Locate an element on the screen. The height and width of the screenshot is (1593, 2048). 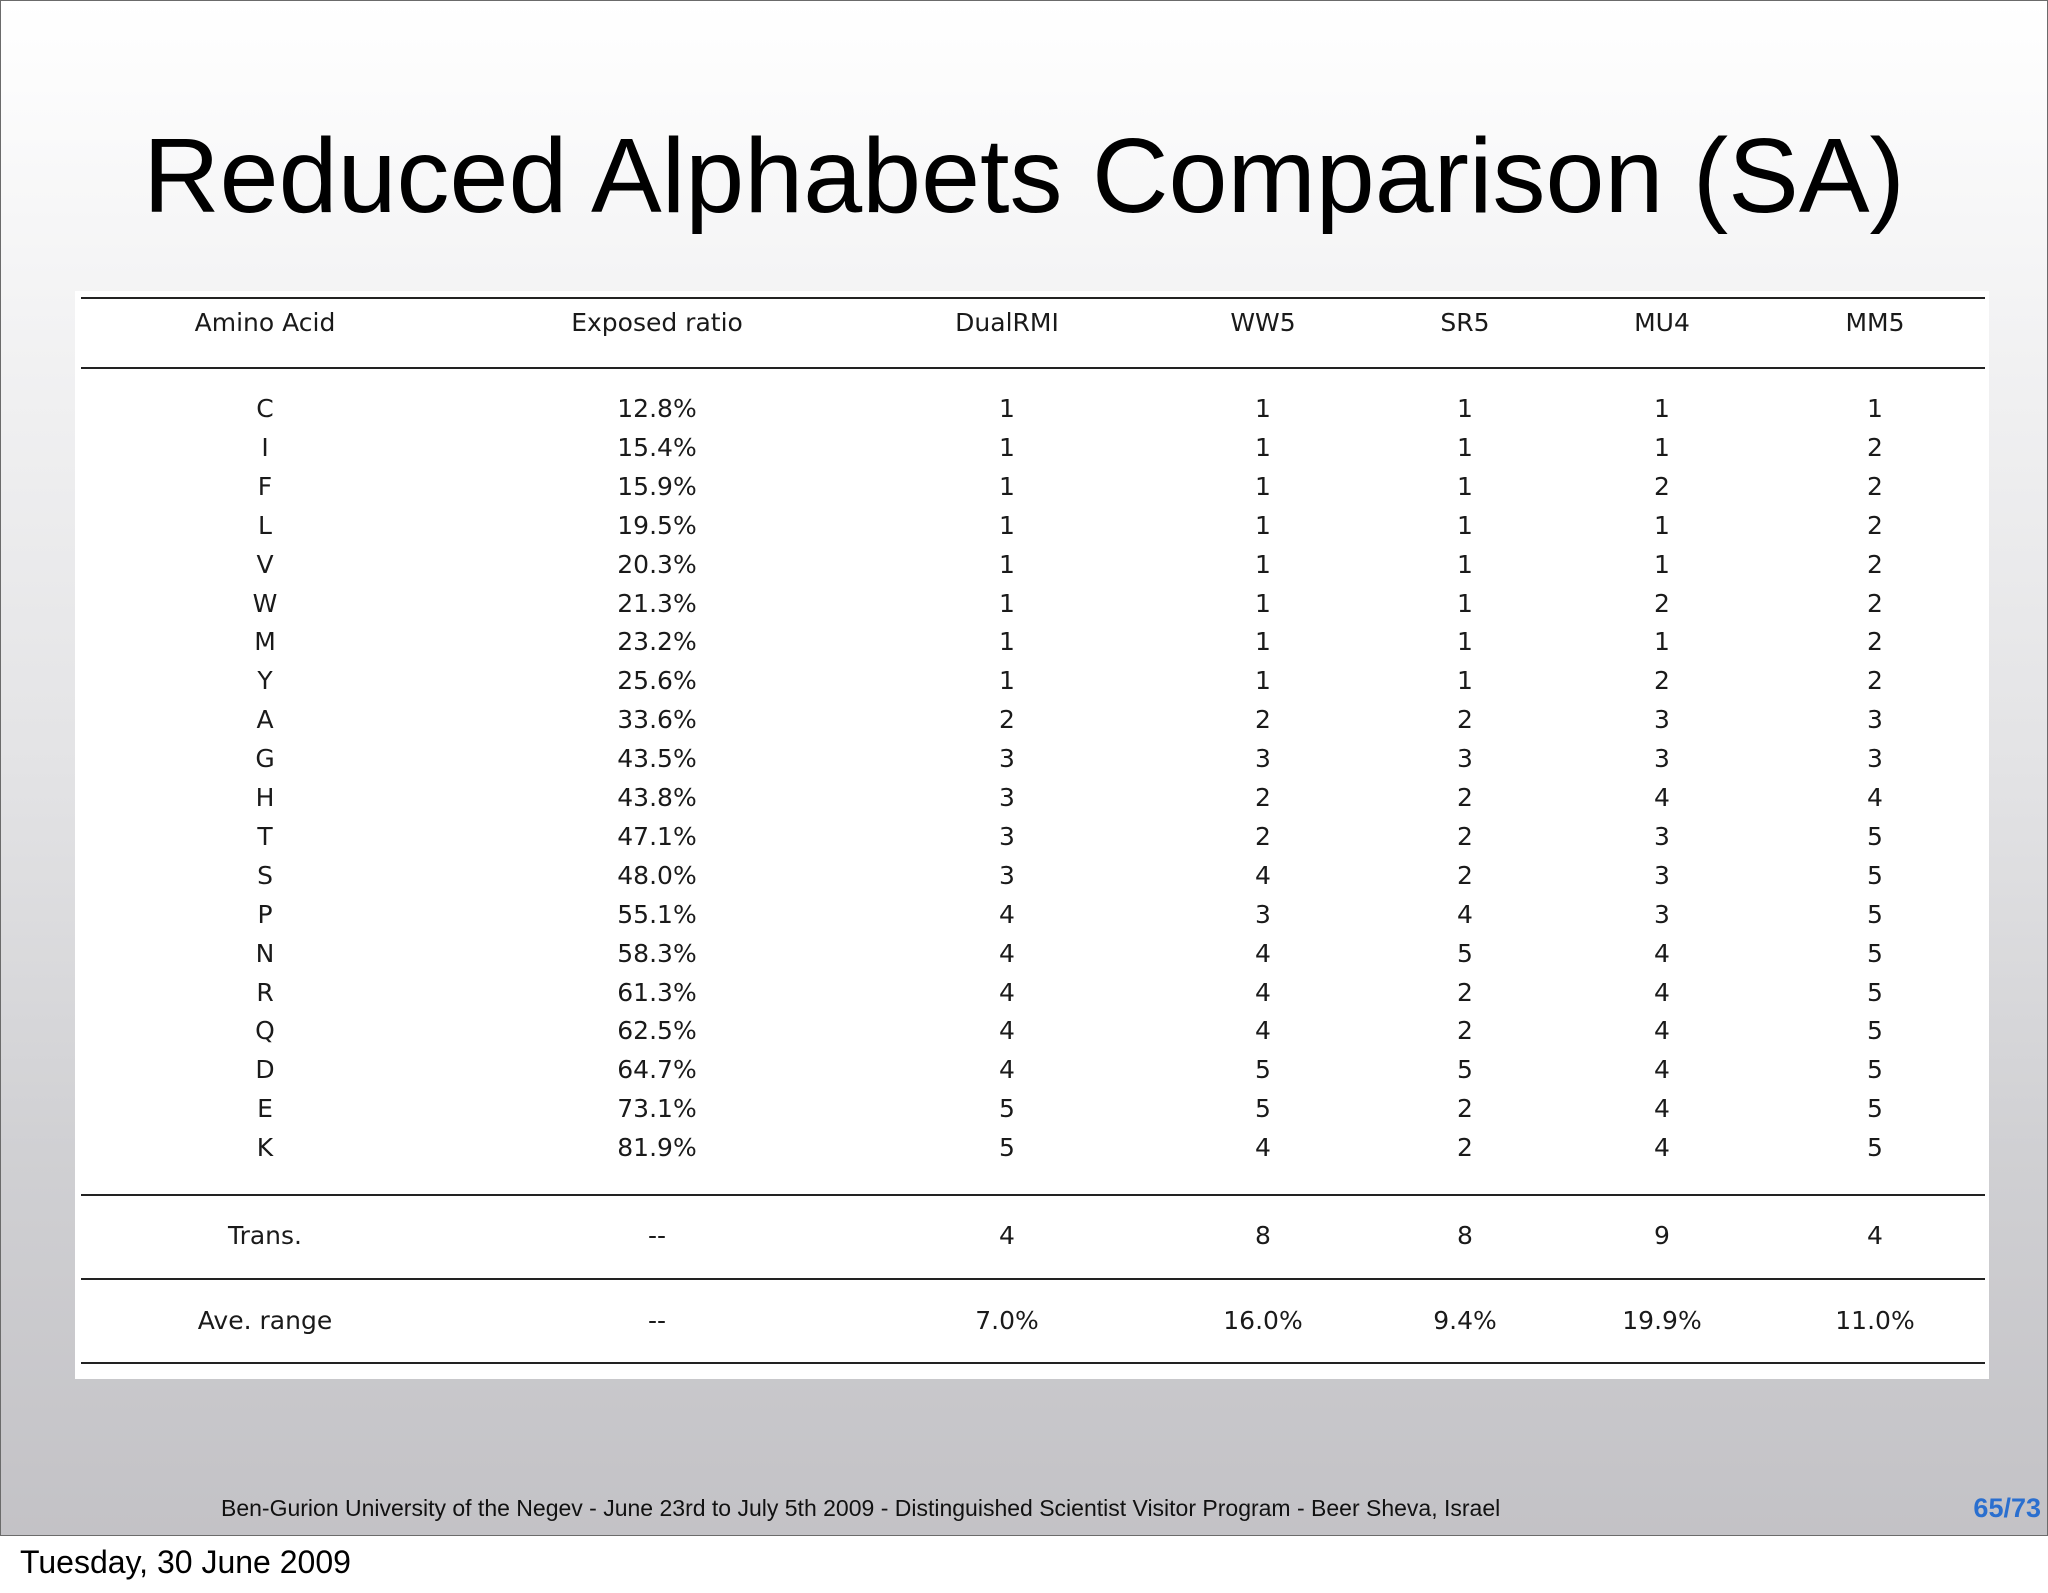
summary-cell-ww5: 8 is located at coordinates (1263, 1235).